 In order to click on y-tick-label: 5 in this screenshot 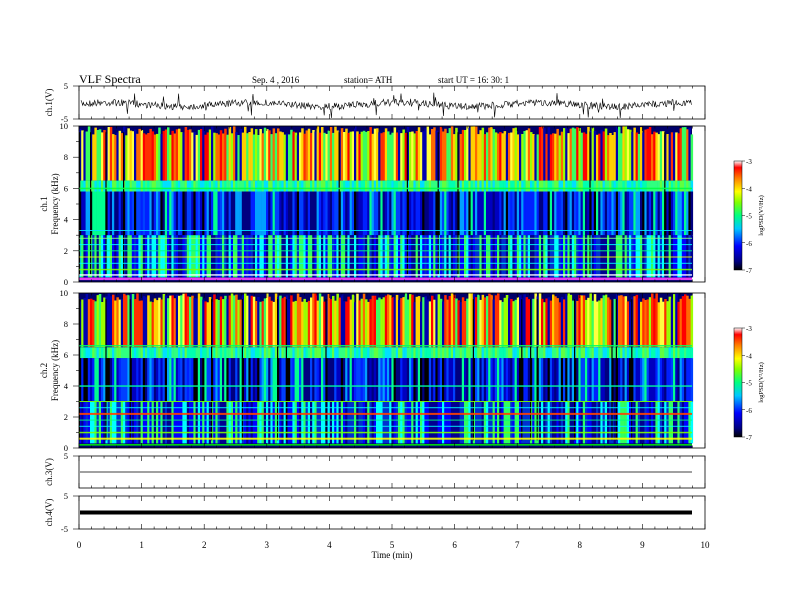, I will do `click(66, 496)`.